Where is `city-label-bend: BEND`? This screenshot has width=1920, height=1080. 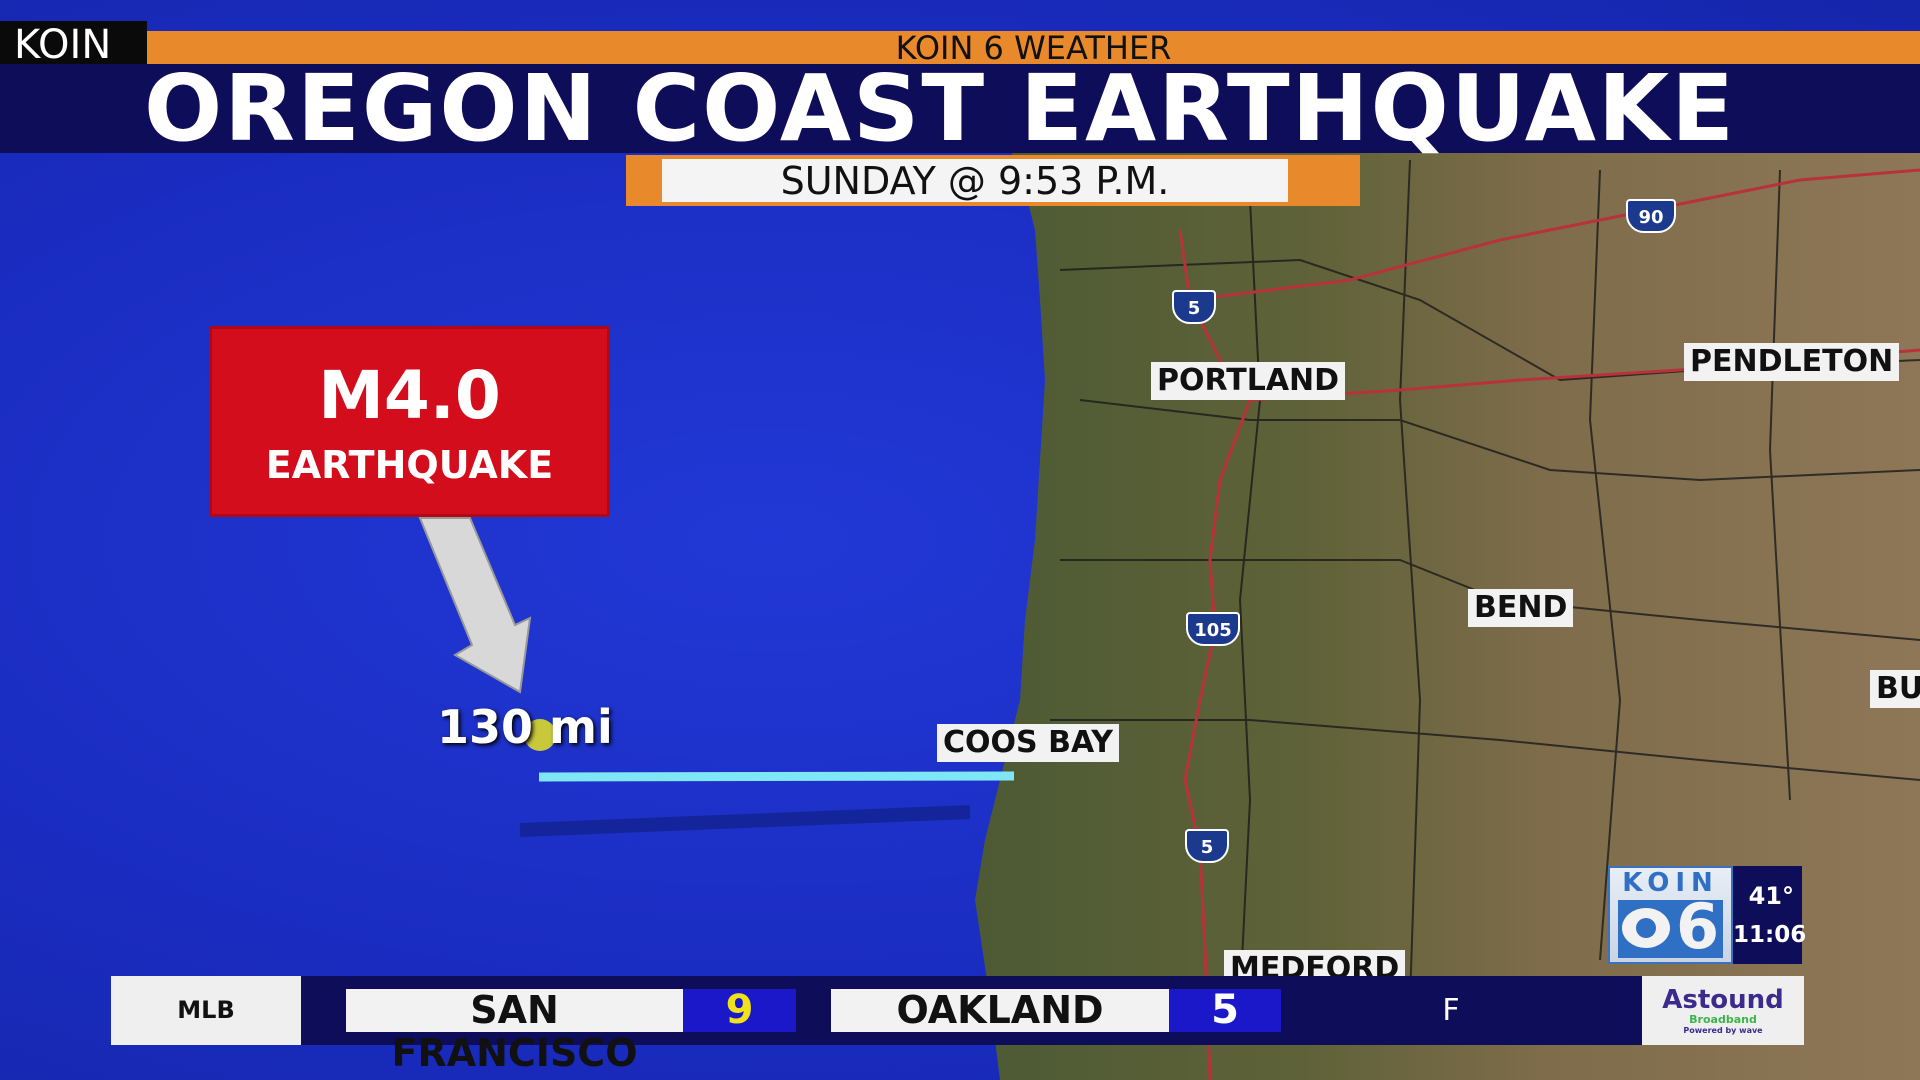
city-label-bend: BEND is located at coordinates (1521, 608).